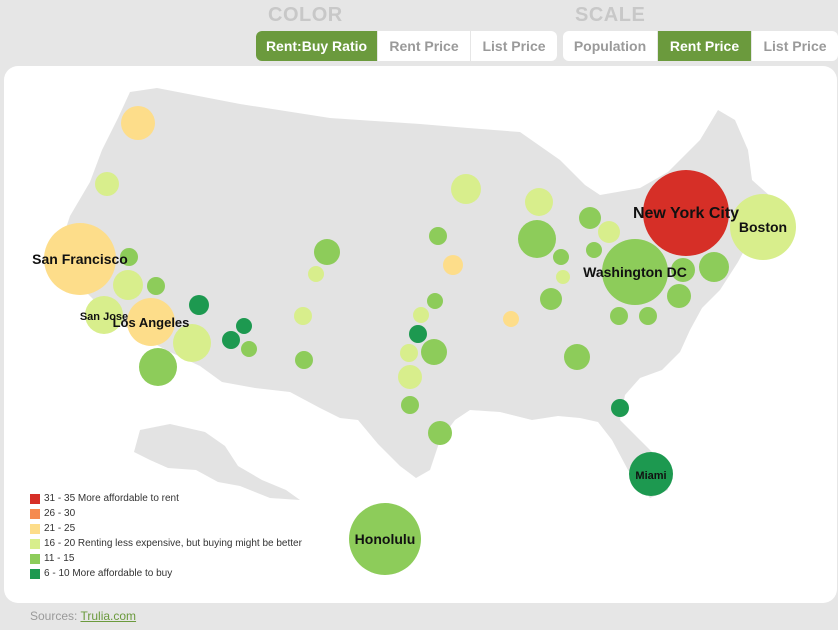 The width and height of the screenshot is (838, 630). I want to click on city-label: San Francisco, so click(80, 259).